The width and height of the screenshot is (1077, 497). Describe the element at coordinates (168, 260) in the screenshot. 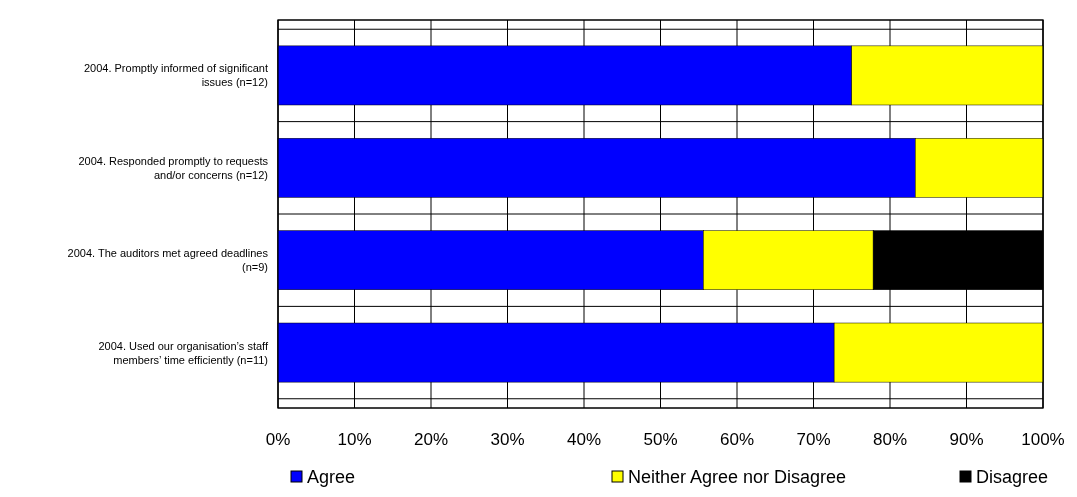

I see `y-tick-label: 2004. The auditors met agreed deadlines (n=9)` at that location.